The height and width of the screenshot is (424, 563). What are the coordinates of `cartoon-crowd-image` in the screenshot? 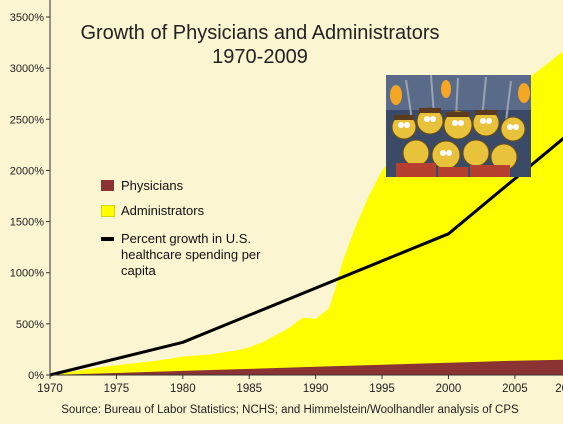 It's located at (458, 126).